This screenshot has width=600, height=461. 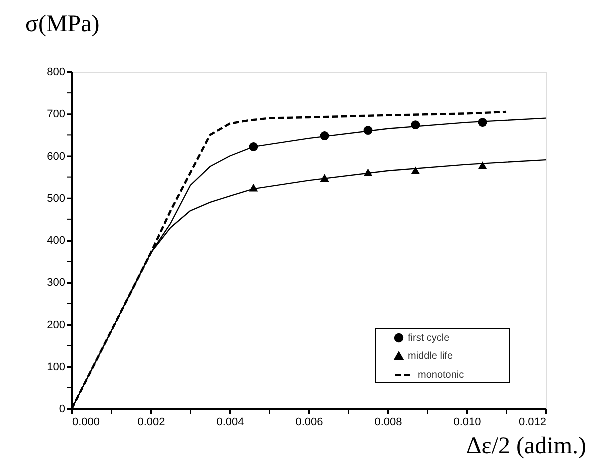 I want to click on legend-label: monotonic, so click(x=441, y=375).